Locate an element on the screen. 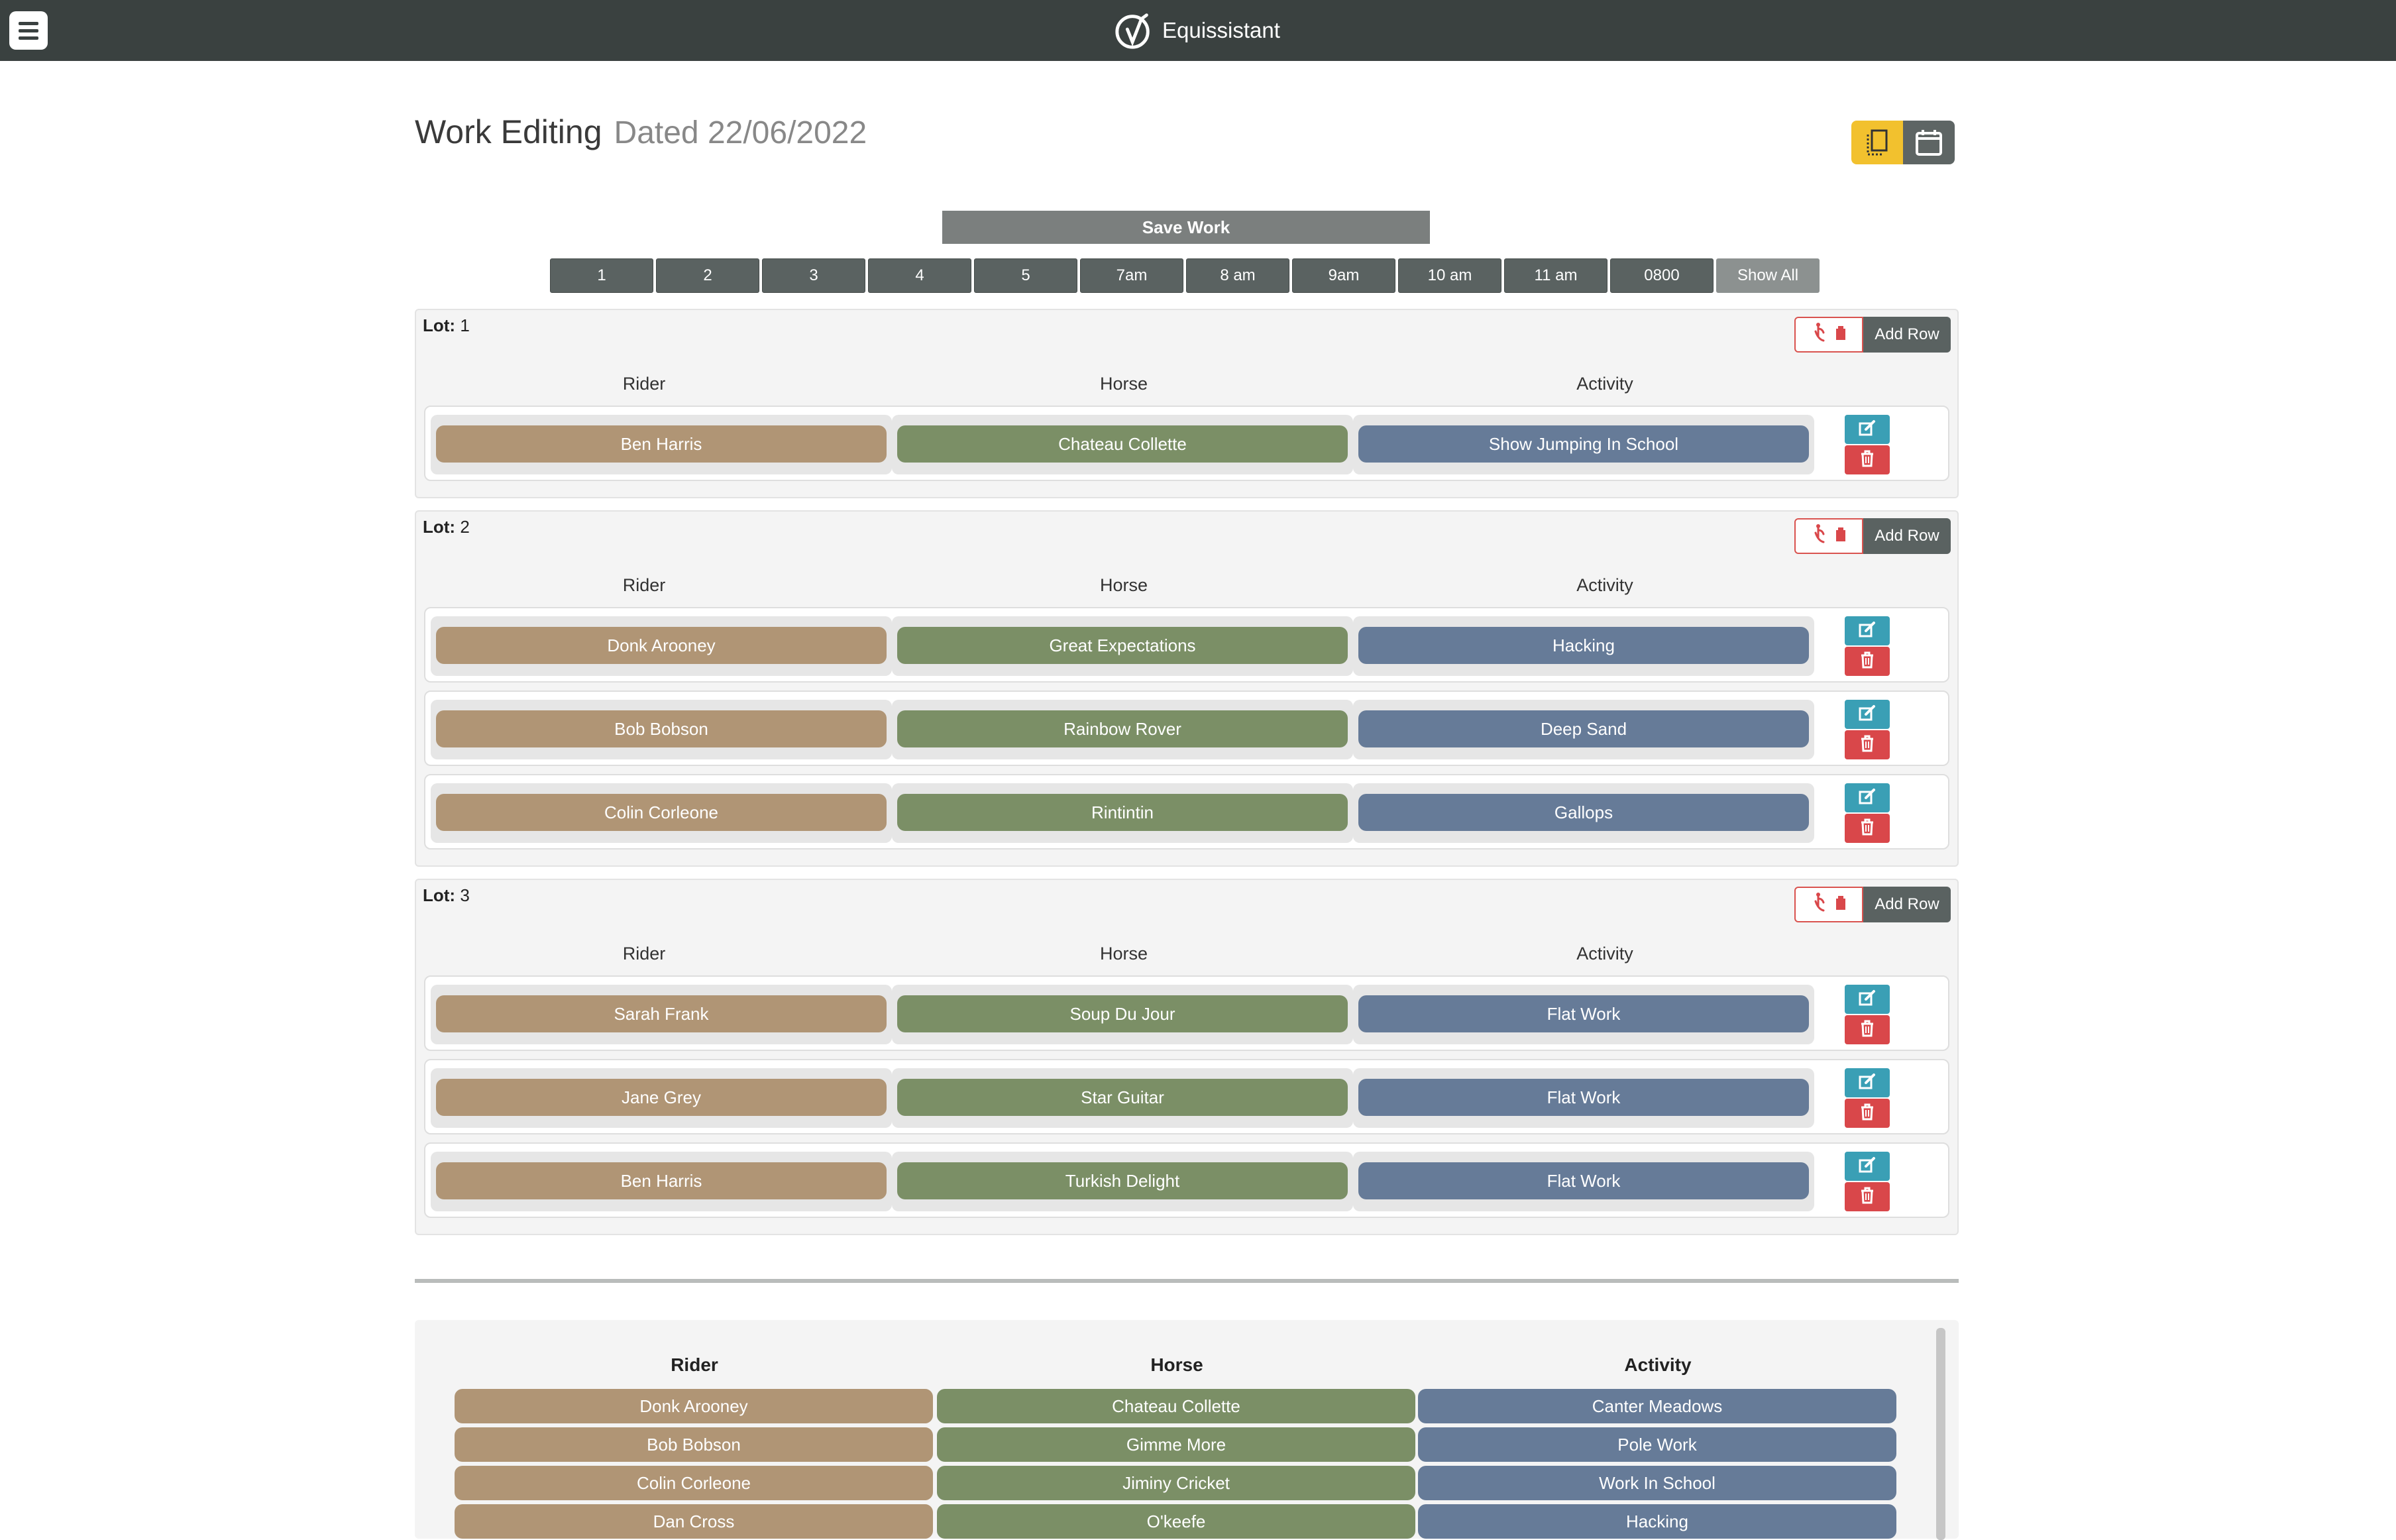  trash-icon is located at coordinates (1867, 460).